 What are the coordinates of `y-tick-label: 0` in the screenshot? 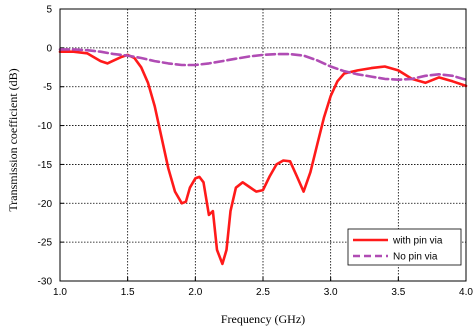 It's located at (49, 48).